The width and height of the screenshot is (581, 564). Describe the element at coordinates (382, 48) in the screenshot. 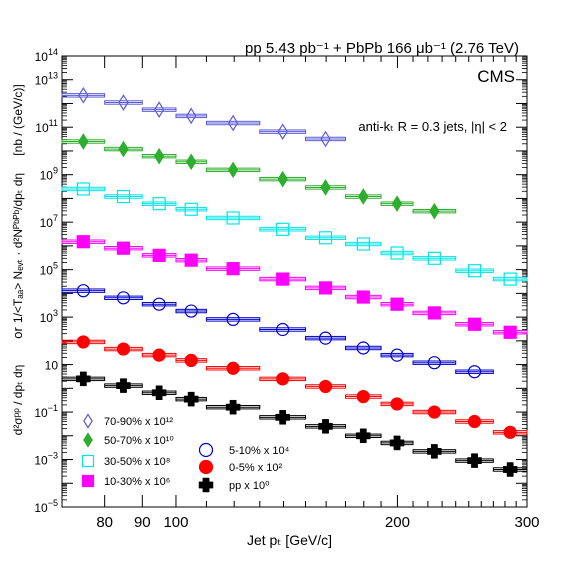

I see `chart-header: pp 5.43 pb⁻¹ + PbPb 166 μb⁻¹ (2.76 TeV)` at that location.